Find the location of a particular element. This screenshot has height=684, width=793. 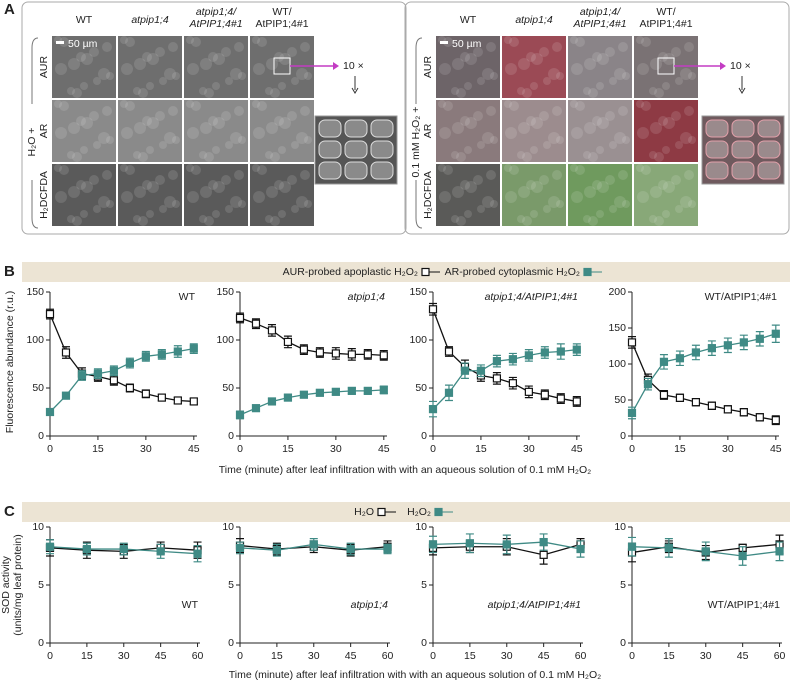

panel-label: A is located at coordinates (9, 9).